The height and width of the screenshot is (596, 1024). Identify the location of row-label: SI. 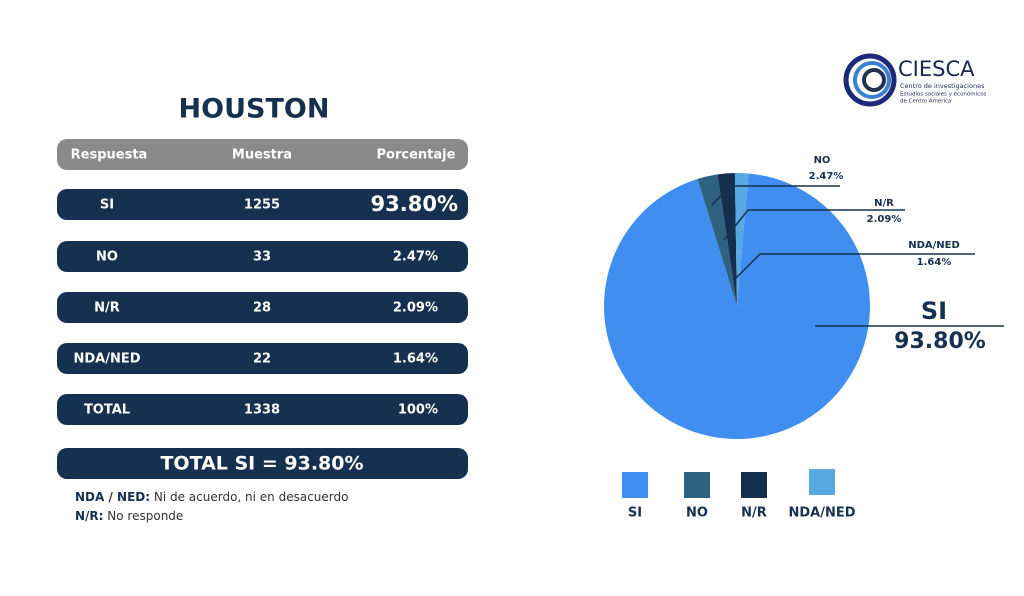
(107, 205).